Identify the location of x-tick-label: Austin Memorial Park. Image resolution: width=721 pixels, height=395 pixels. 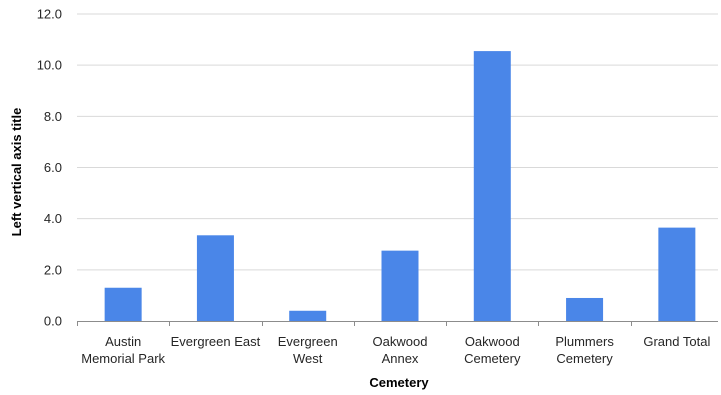
(123, 350).